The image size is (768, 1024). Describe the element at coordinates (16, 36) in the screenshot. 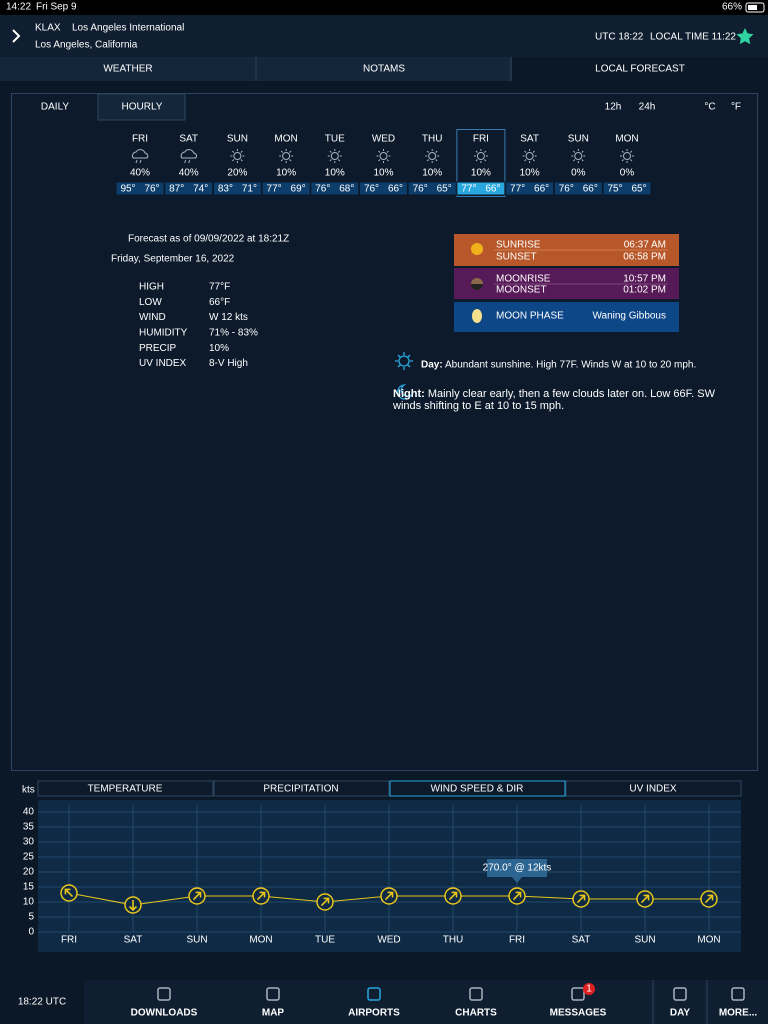

I see `back-chevron` at that location.